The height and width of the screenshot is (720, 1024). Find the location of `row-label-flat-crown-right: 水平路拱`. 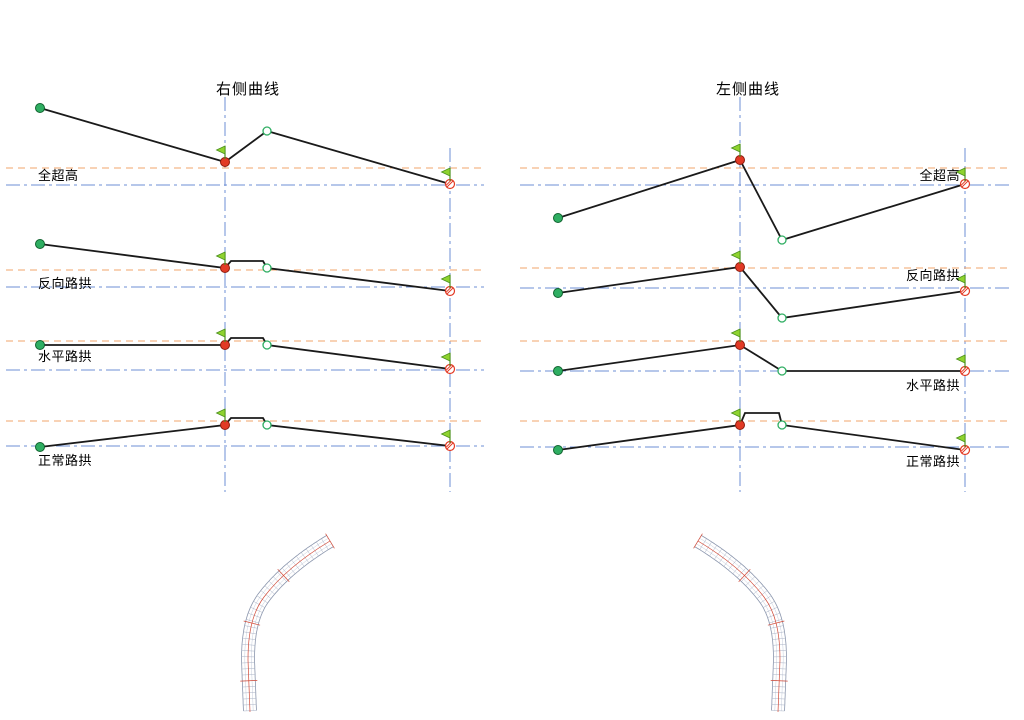

row-label-flat-crown-right: 水平路拱 is located at coordinates (932, 385).